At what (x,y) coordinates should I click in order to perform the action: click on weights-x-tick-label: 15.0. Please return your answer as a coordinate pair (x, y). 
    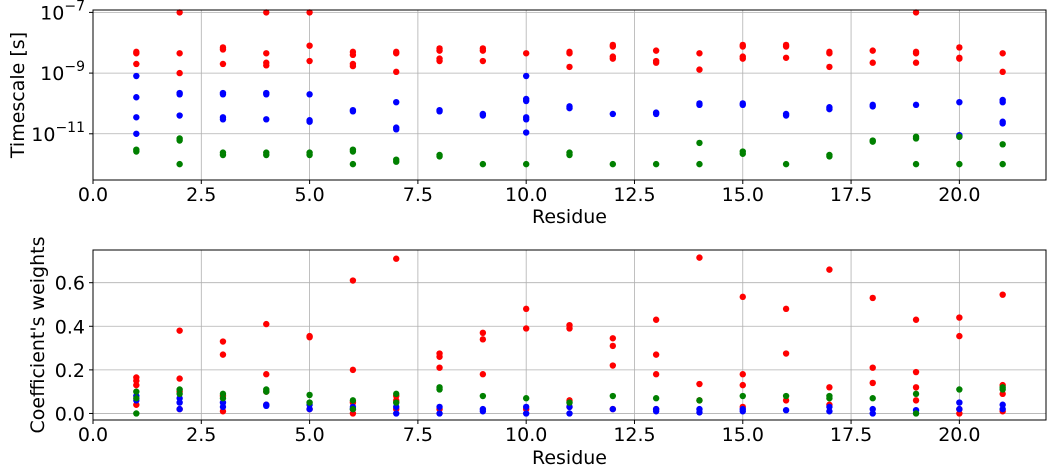
    Looking at the image, I should click on (743, 435).